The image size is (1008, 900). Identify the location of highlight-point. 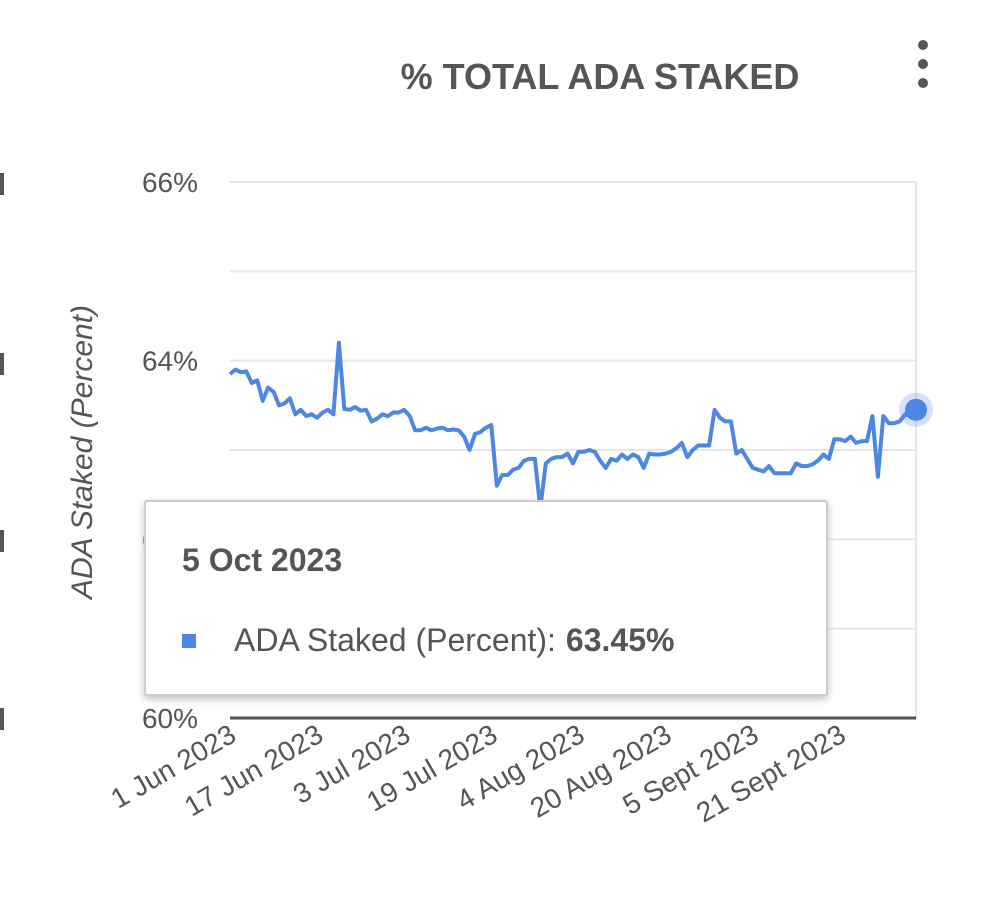
(916, 409).